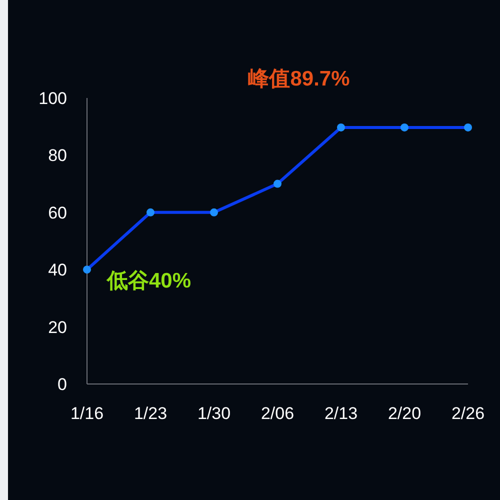 The height and width of the screenshot is (500, 500). Describe the element at coordinates (405, 413) in the screenshot. I see `x-tick-label: 2/20` at that location.